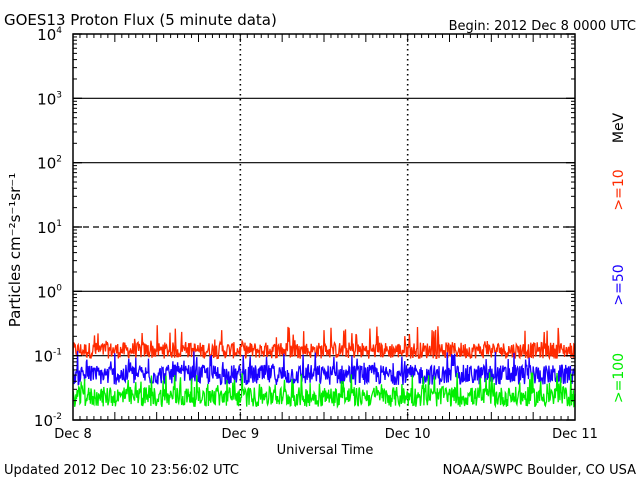 The image size is (640, 480). What do you see at coordinates (49, 164) in the screenshot?
I see `y-tick-label: 102` at bounding box center [49, 164].